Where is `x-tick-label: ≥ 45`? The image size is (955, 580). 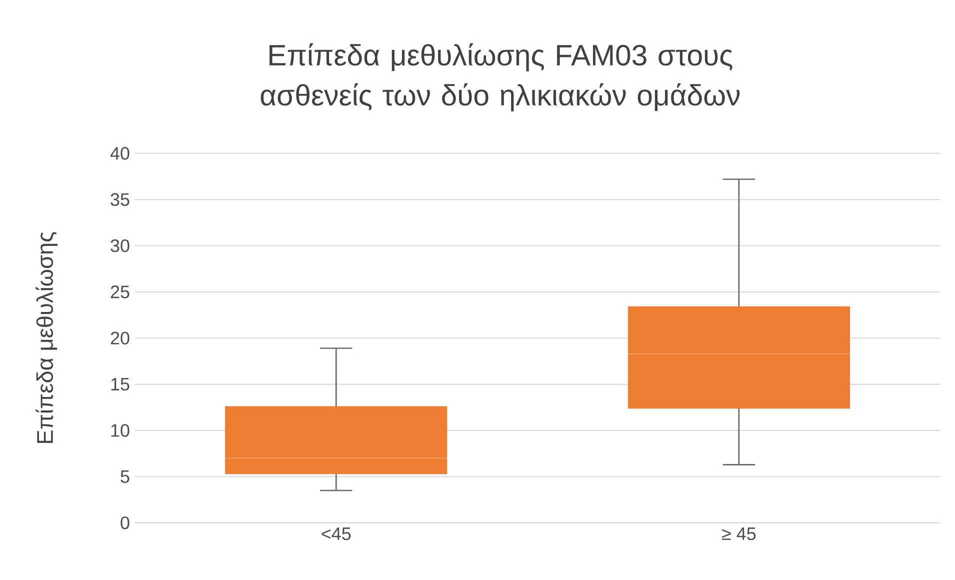 x-tick-label: ≥ 45 is located at coordinates (739, 533).